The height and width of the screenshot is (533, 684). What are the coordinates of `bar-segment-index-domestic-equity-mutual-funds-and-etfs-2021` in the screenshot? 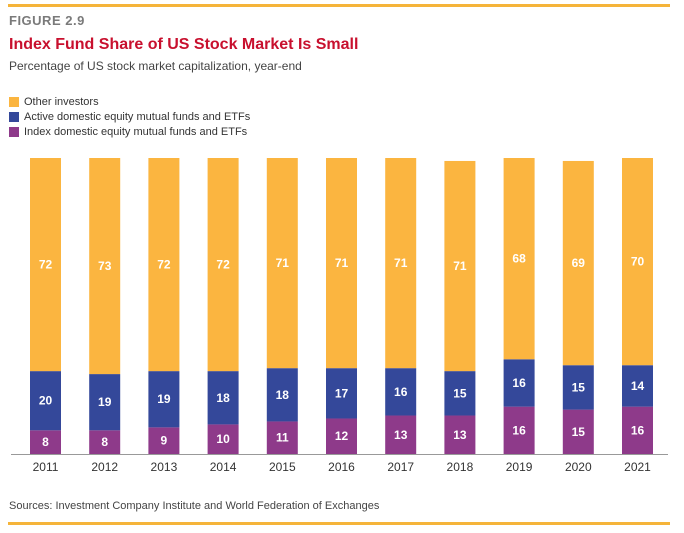 It's located at (637, 430).